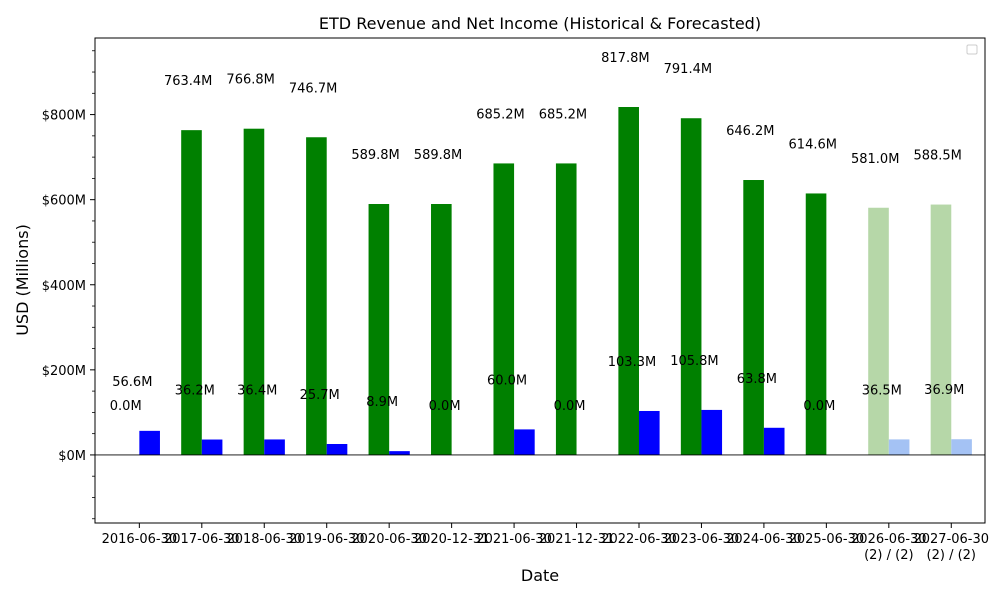 Image resolution: width=1000 pixels, height=604 pixels. What do you see at coordinates (507, 380) in the screenshot?
I see `net-income-value-label: 60.0M` at bounding box center [507, 380].